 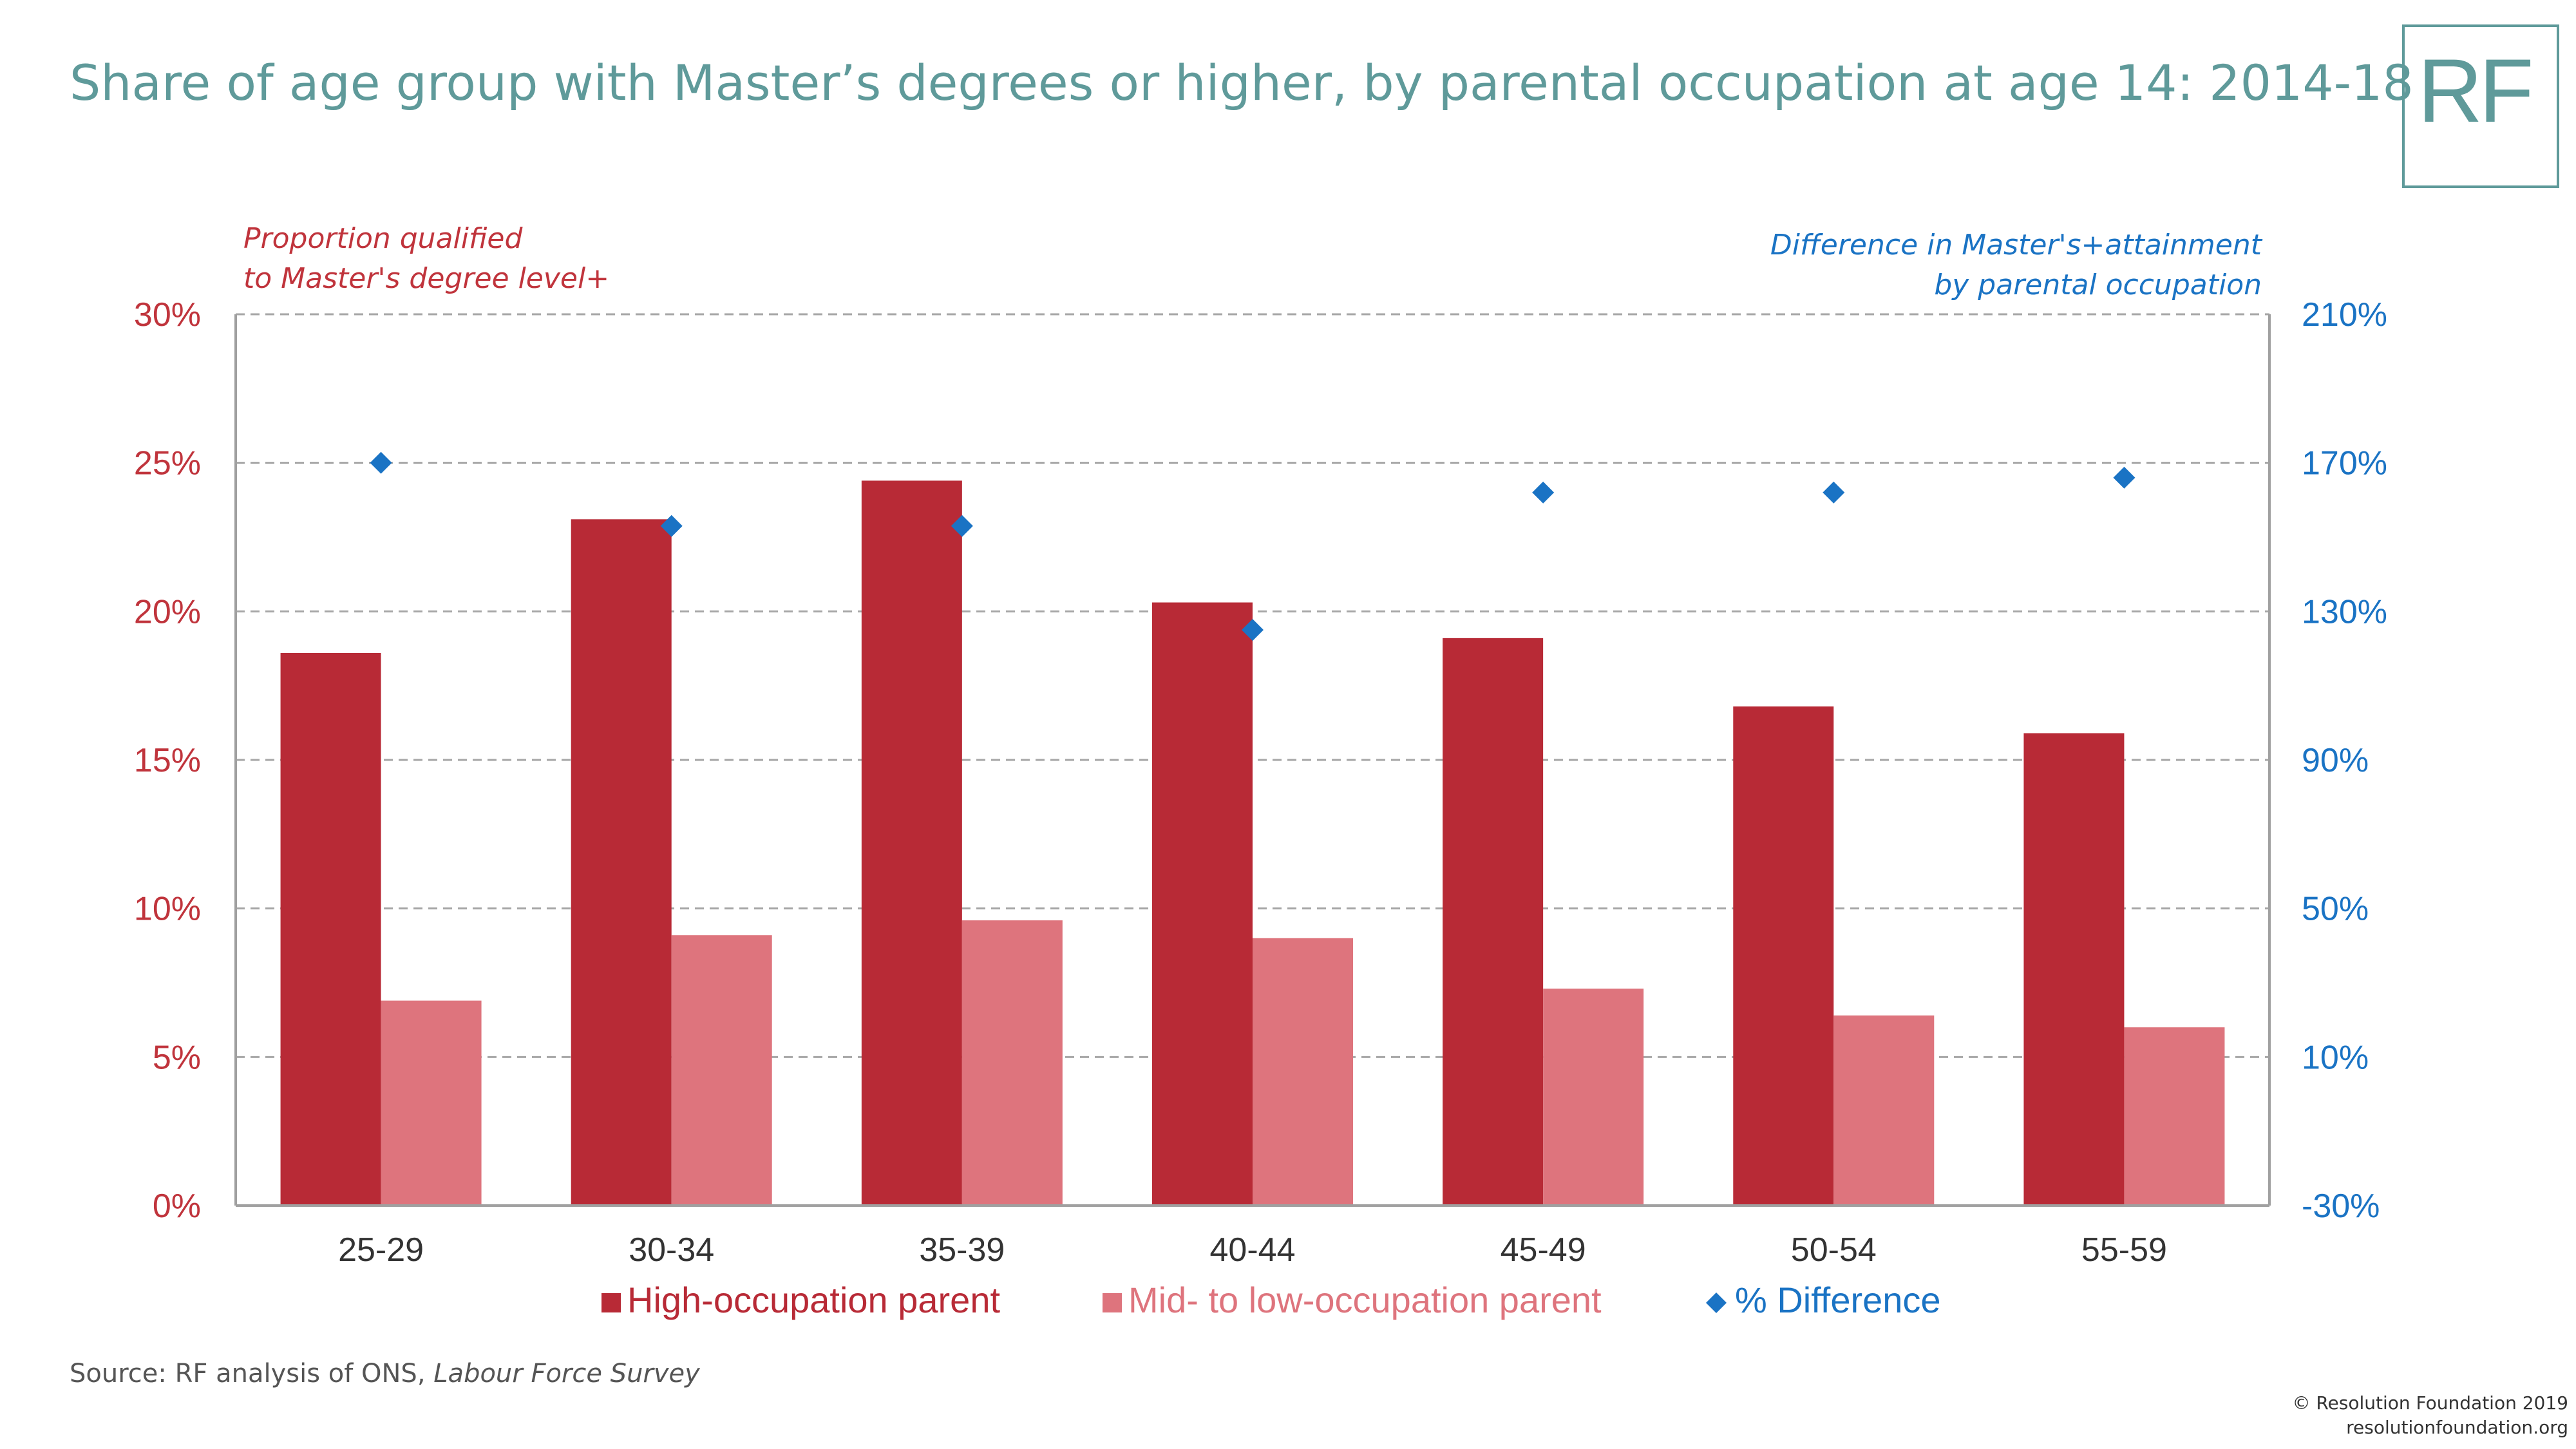 I want to click on right-axis-note-line-1: Difference in Master's+attainment, so click(x=2016, y=245).